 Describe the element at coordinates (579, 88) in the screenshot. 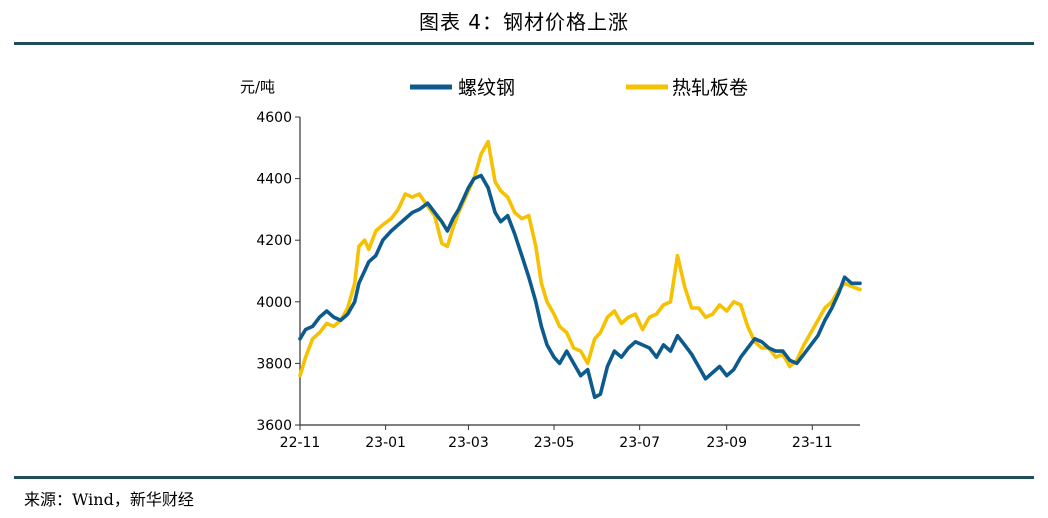

I see `legend: 螺纹钢 热轧板卷` at that location.